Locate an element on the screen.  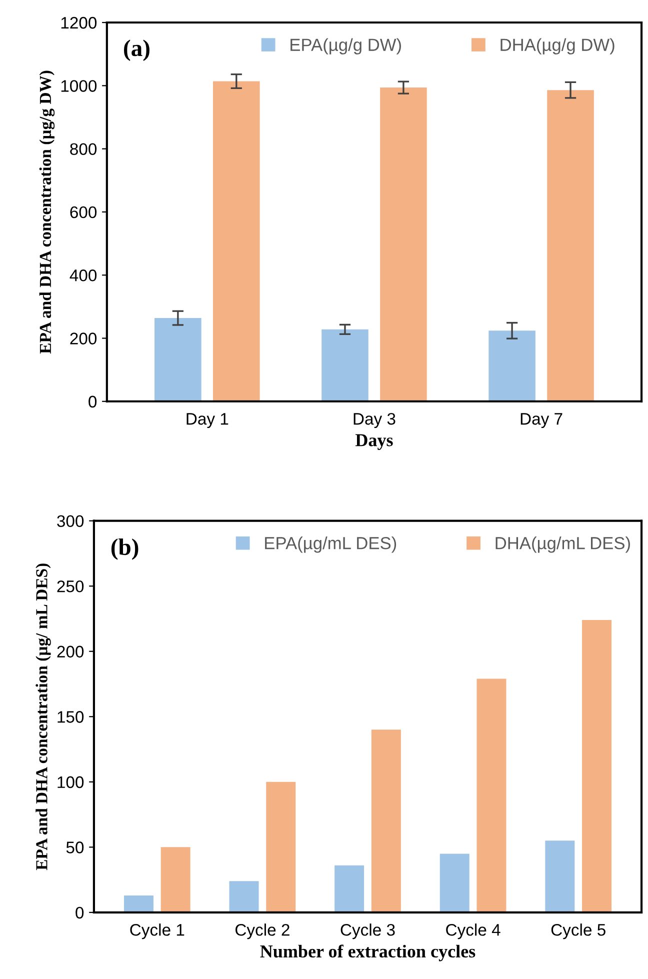
y-tick-label: 100 is located at coordinates (71, 782).